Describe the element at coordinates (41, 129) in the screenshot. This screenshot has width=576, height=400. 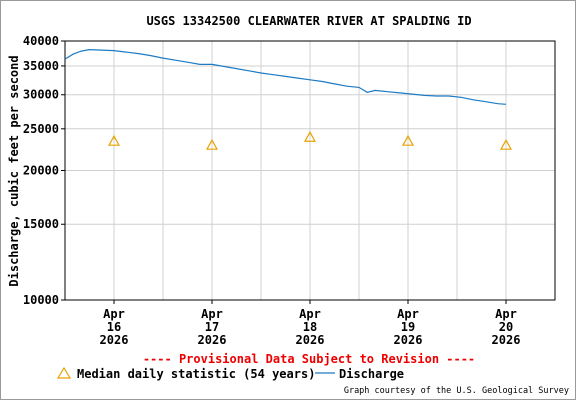
I see `y-tick-label: 25000` at that location.